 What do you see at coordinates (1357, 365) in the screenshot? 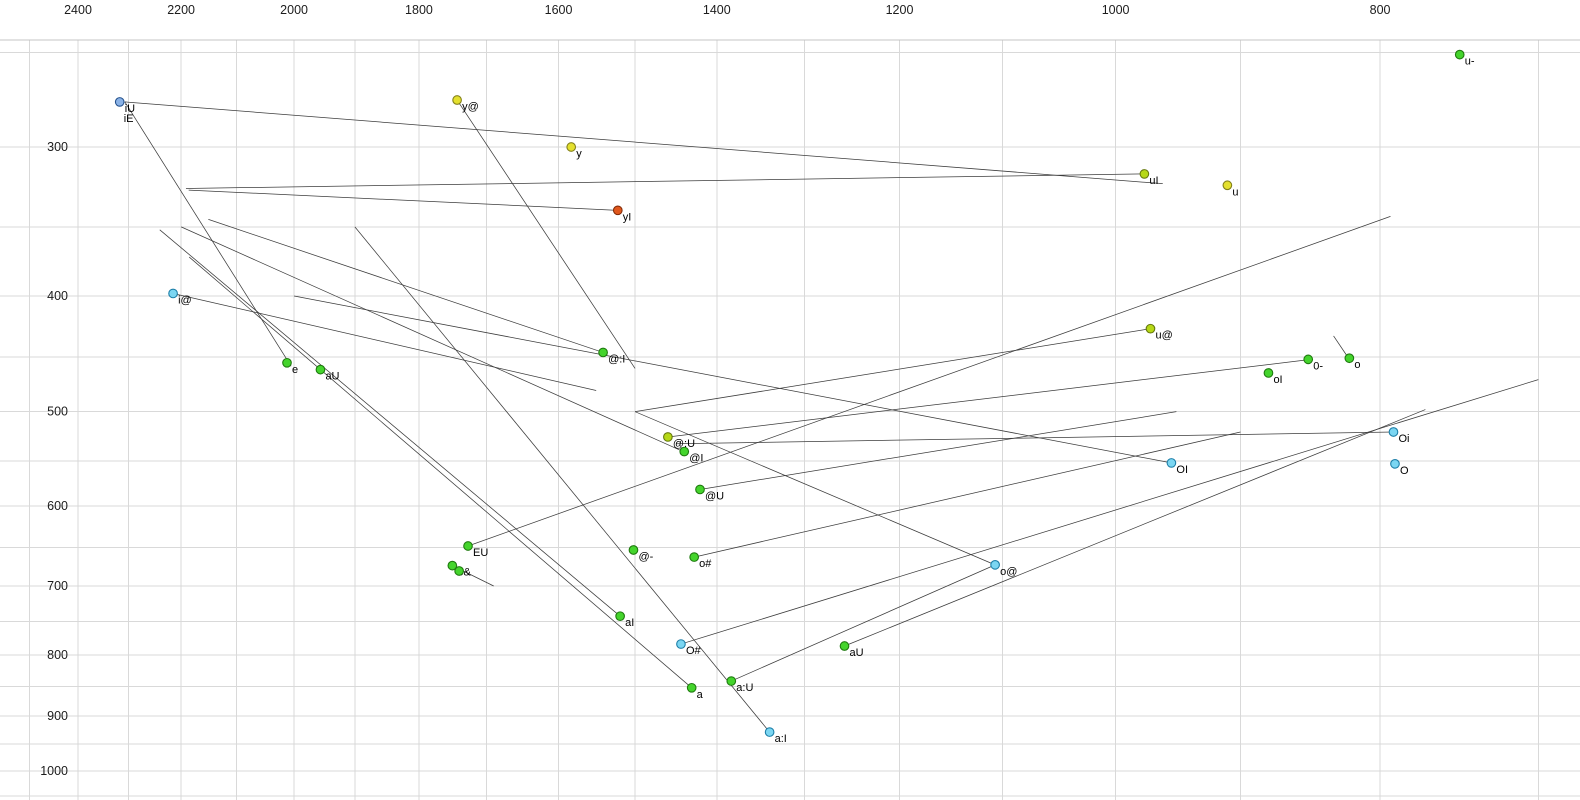
I see `point-label: o` at bounding box center [1357, 365].